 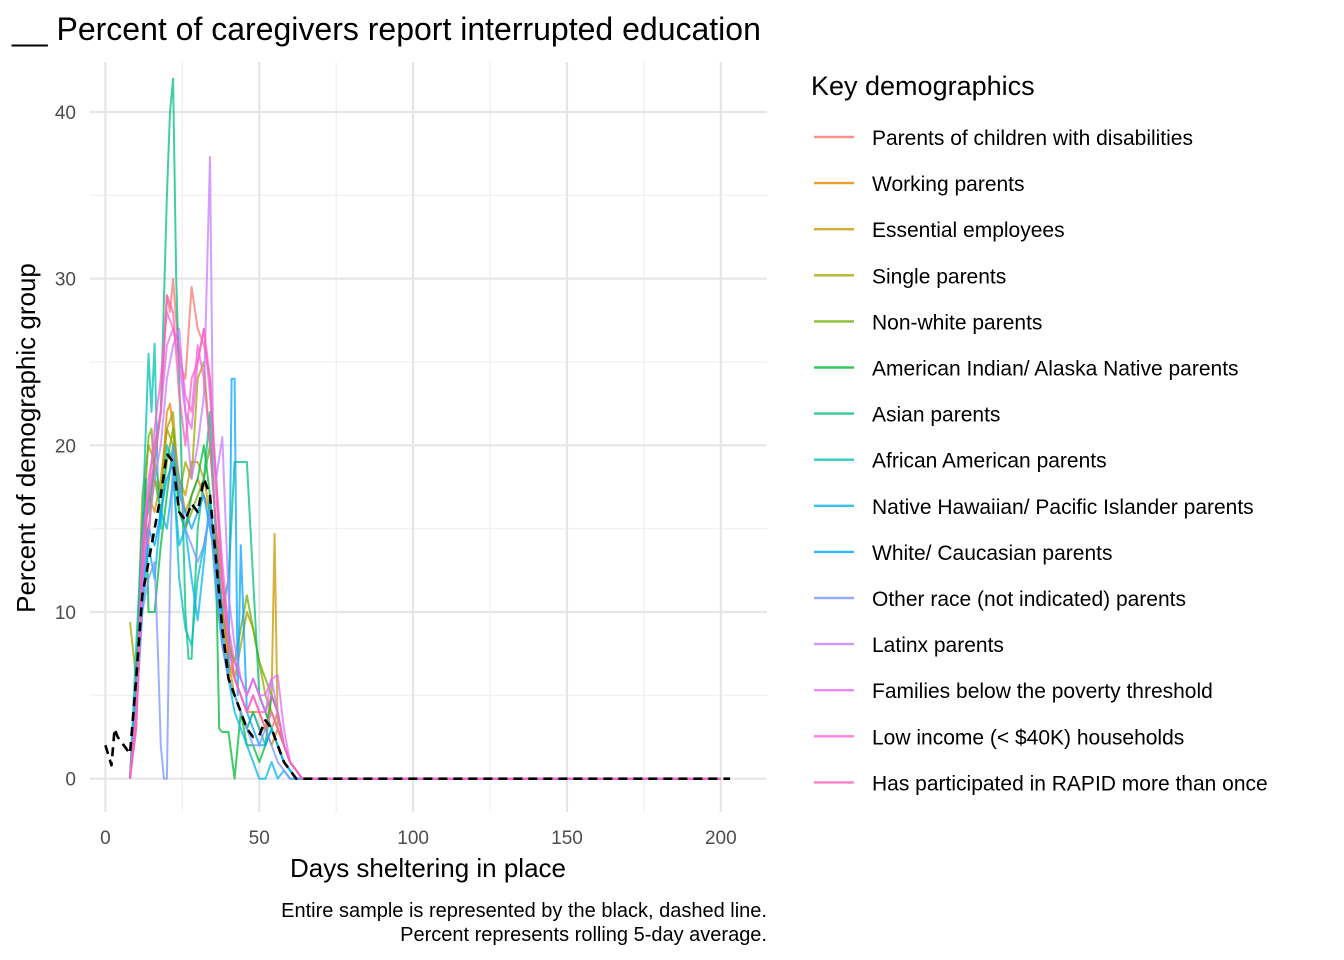 I want to click on legend-title: Key demographics, so click(x=923, y=86).